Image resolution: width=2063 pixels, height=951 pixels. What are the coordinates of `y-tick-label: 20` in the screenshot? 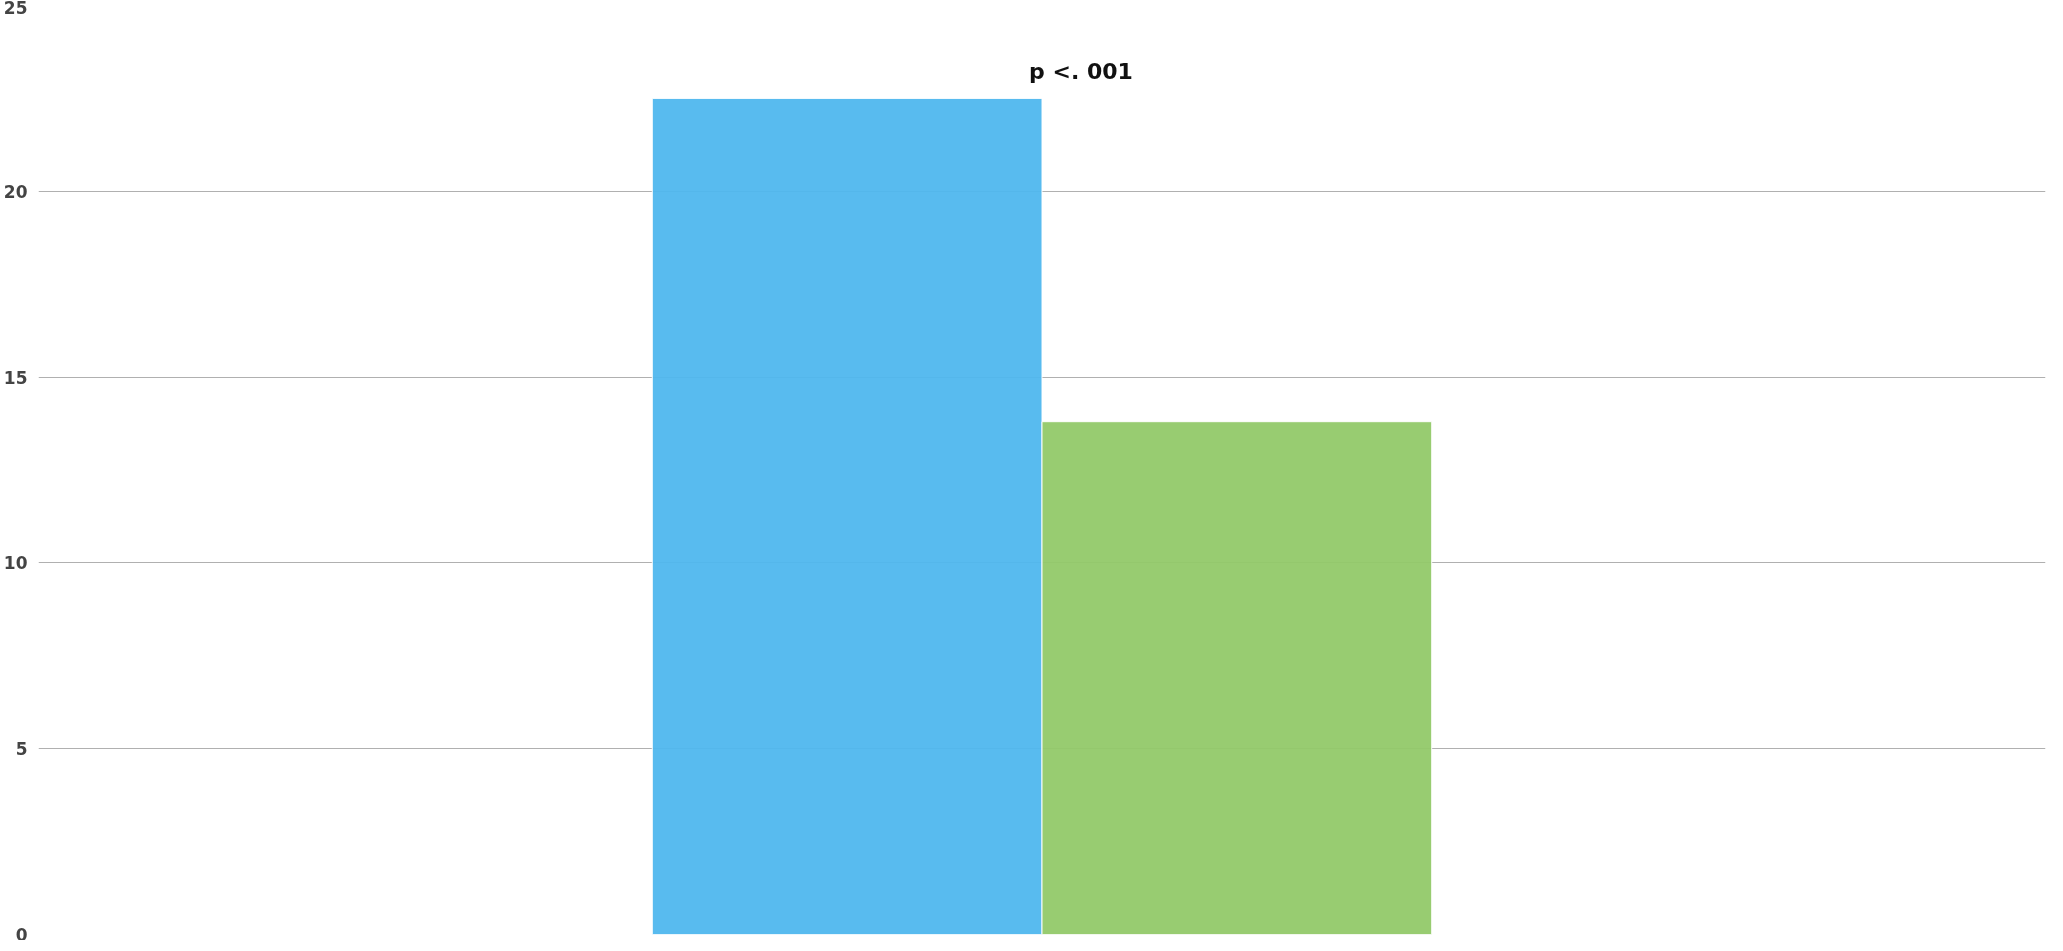 It's located at (15, 191).